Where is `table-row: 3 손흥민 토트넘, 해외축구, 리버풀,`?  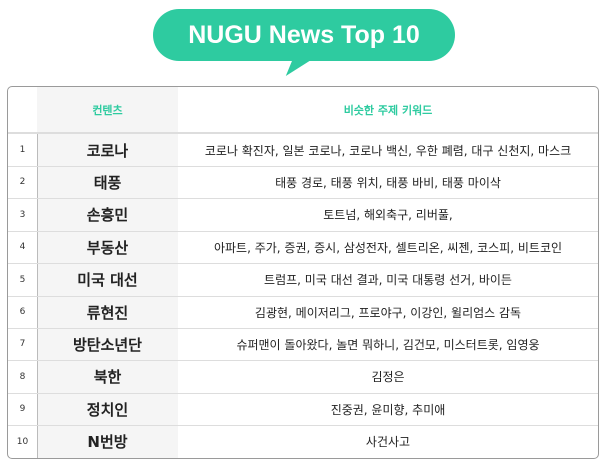 table-row: 3 손흥민 토트넘, 해외축구, 리버풀, is located at coordinates (303, 215).